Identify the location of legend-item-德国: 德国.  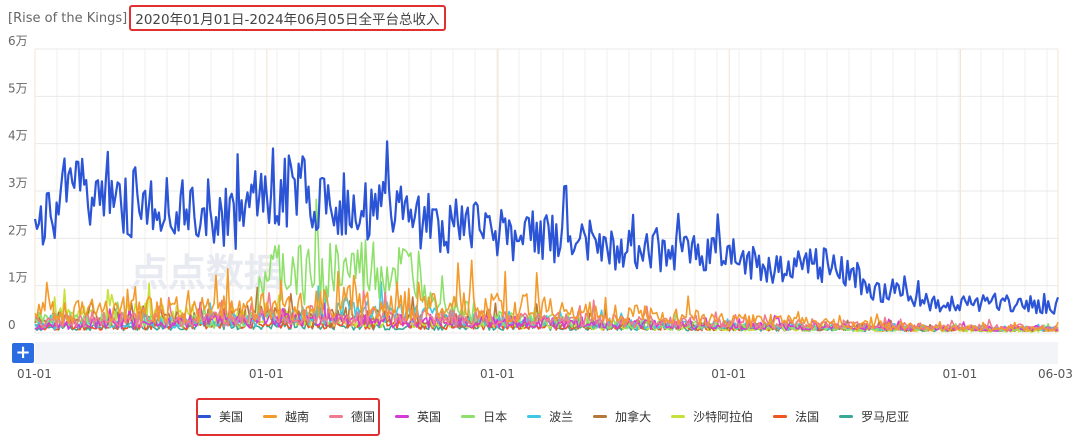
(352, 416).